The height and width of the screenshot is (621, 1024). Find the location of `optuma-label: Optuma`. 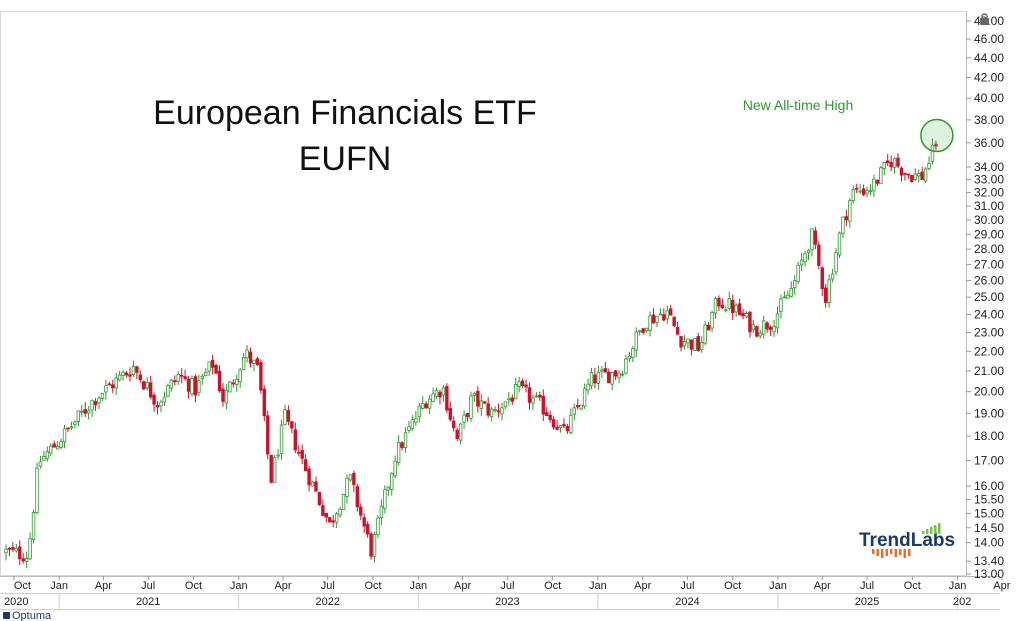

optuma-label: Optuma is located at coordinates (32, 615).